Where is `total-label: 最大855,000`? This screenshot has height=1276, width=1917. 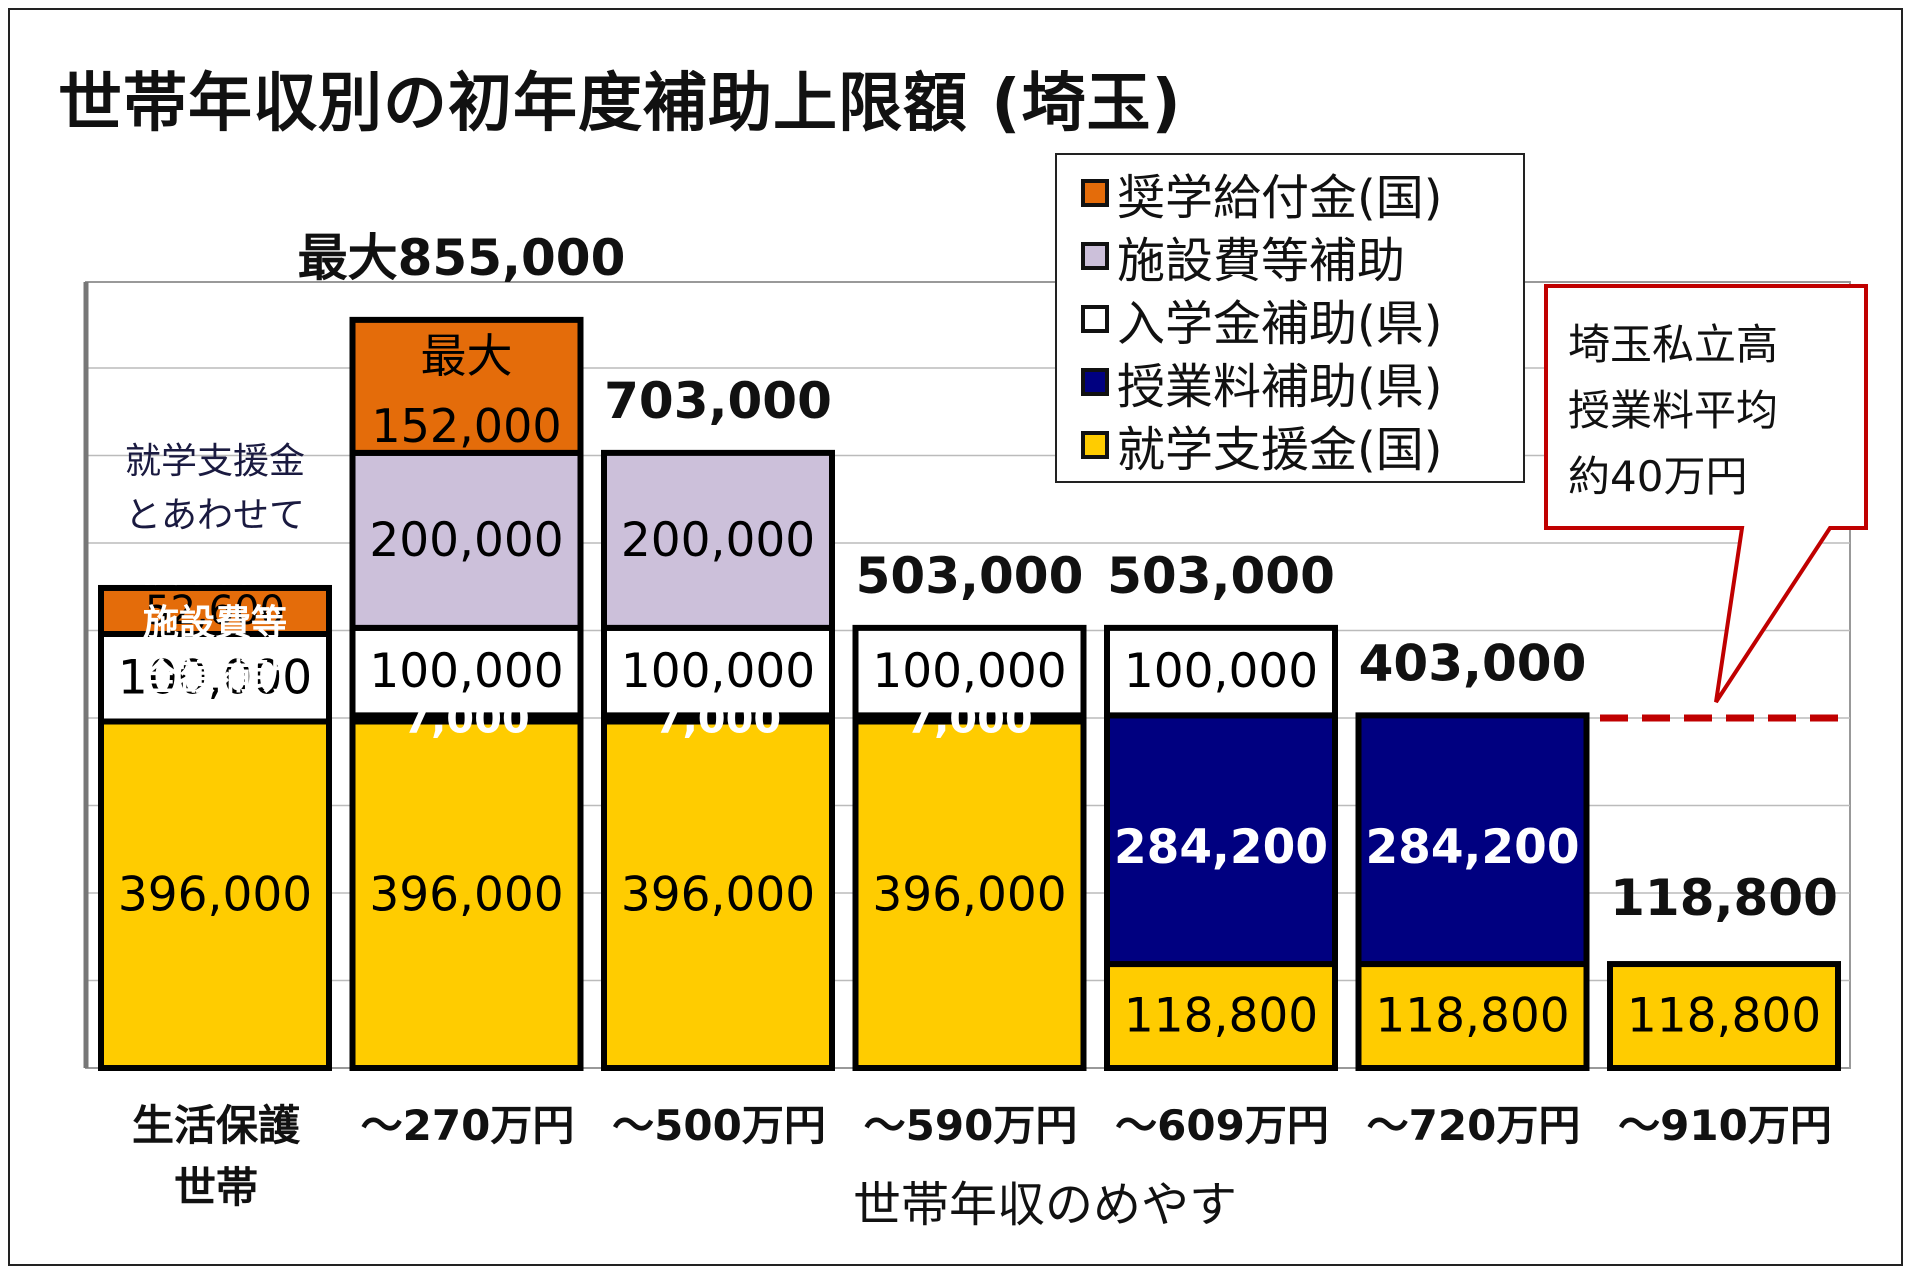
total-label: 最大855,000 is located at coordinates (462, 258).